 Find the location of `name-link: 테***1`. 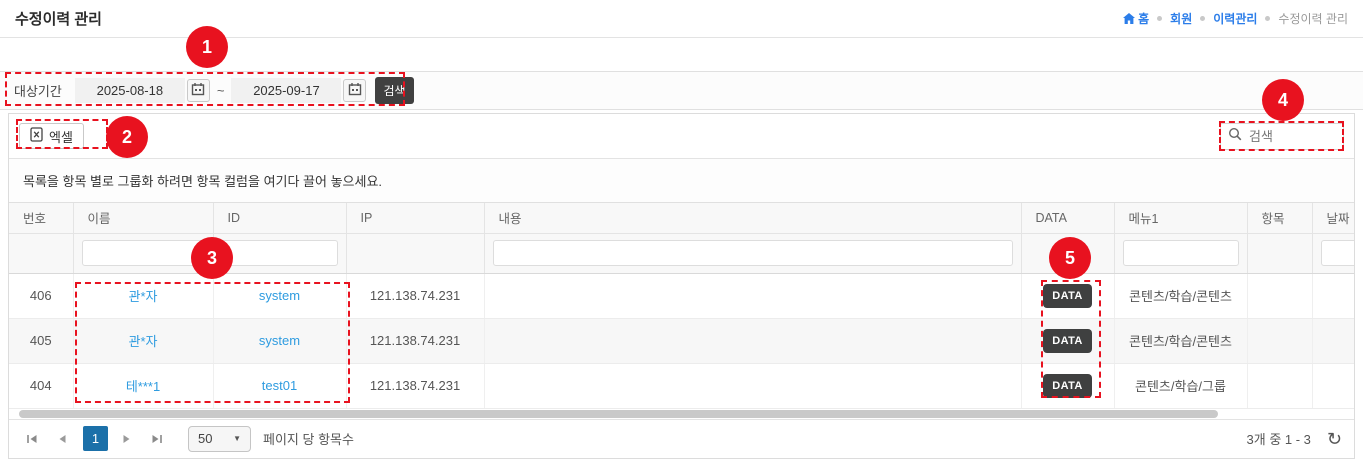

name-link: 테***1 is located at coordinates (143, 386).